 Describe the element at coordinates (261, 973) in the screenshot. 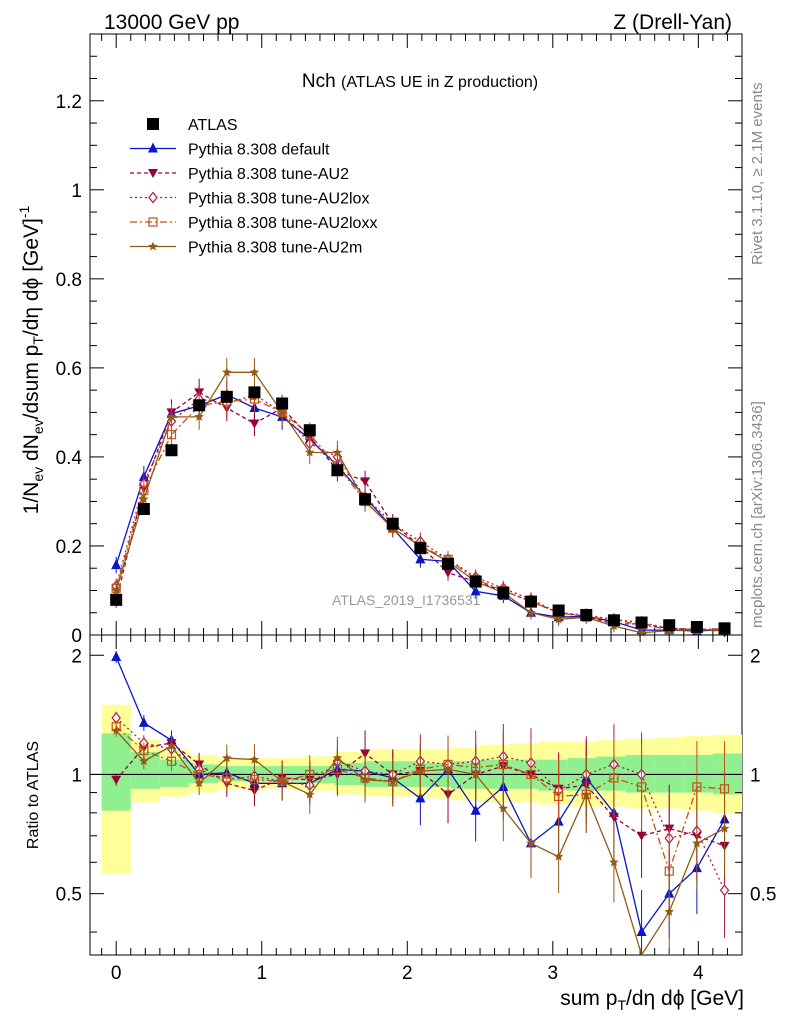

I see `x-tick-label: 1` at that location.